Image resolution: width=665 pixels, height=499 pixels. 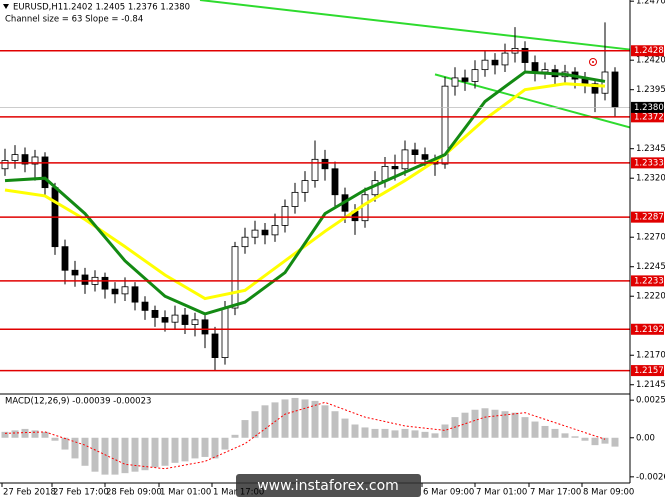 I want to click on x-tick-label: 27 Feb 17:00, so click(x=81, y=493).